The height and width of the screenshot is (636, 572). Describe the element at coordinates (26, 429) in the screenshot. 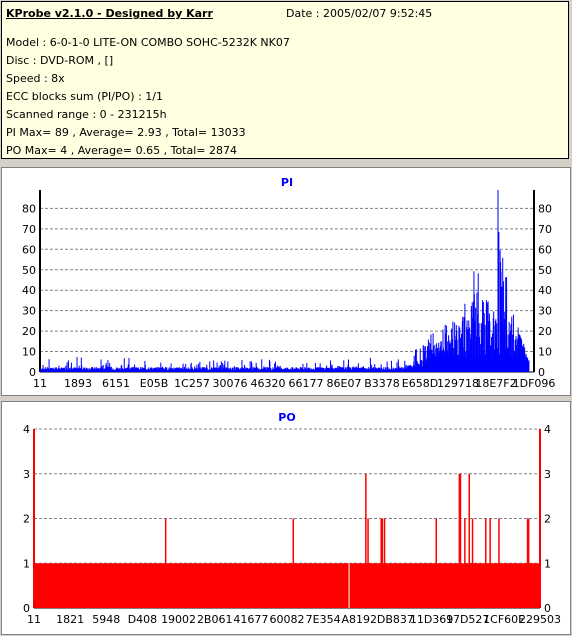

I see `po-y-tick-label-left: 4` at that location.